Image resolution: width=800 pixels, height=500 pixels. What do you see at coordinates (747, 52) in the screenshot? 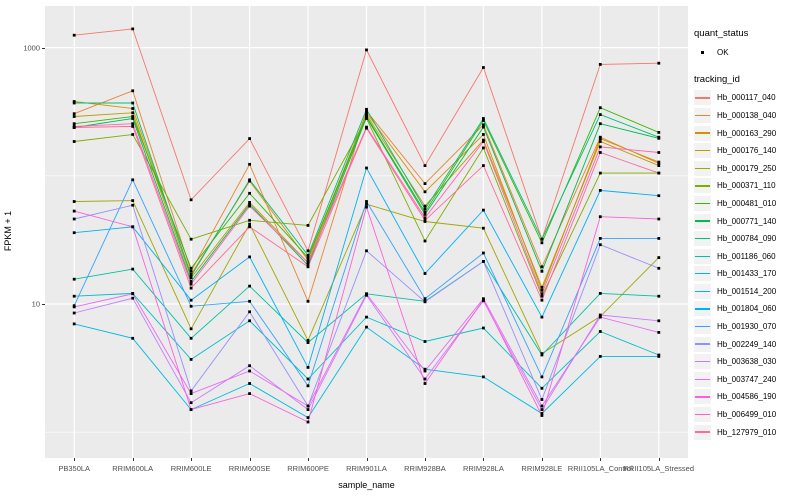
I see `legend-item-ok: OK` at bounding box center [747, 52].